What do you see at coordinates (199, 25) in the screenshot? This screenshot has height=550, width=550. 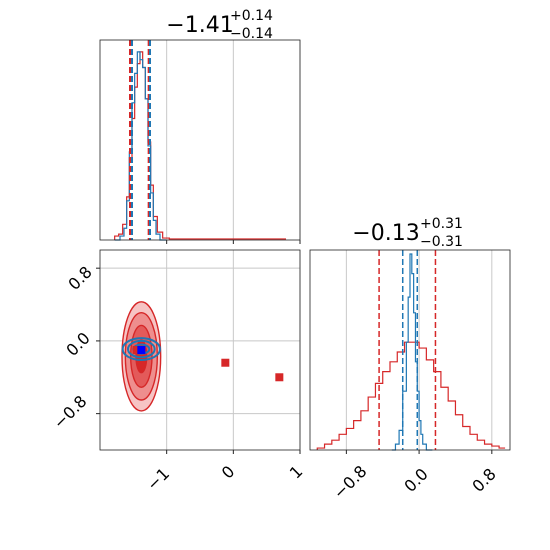 I see `param1-title: −1.41` at bounding box center [199, 25].